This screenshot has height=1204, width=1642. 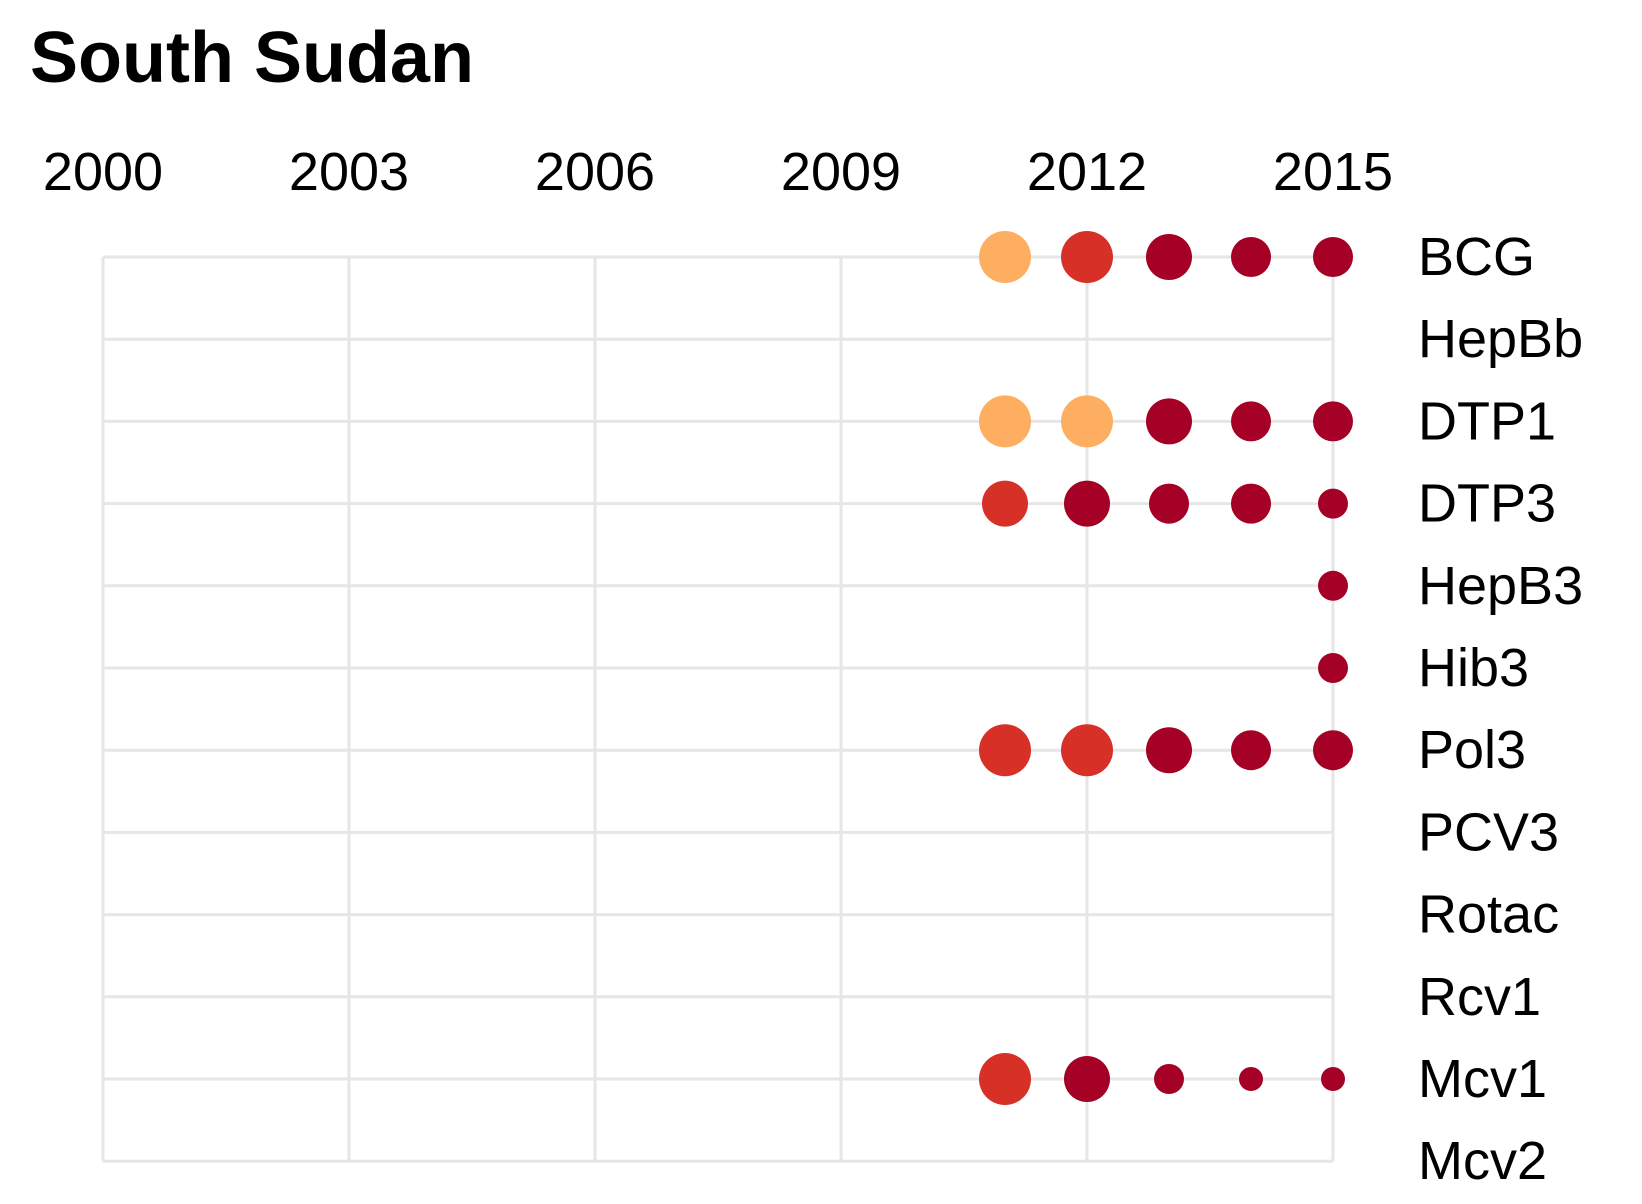 I want to click on data-point-dtp1-2014, so click(x=1251, y=421).